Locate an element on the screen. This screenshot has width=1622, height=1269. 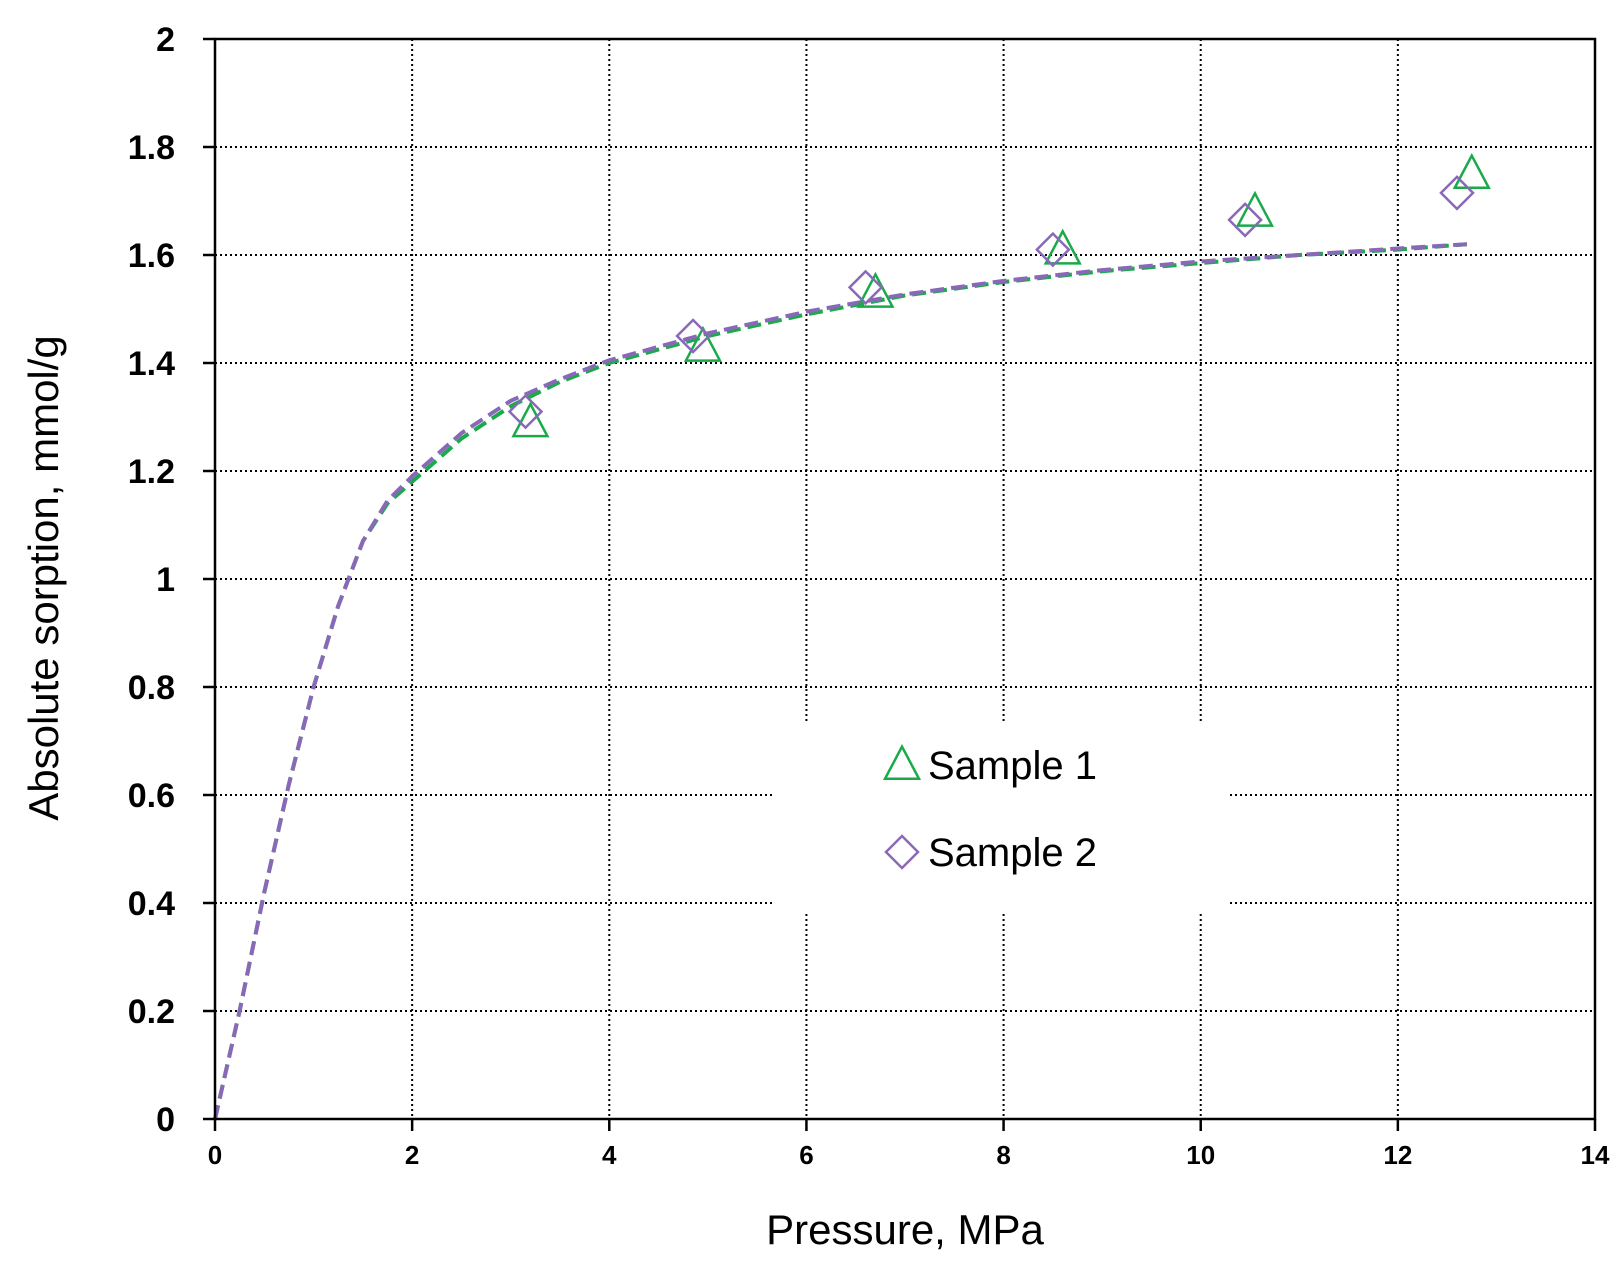
y-tick-labels: 0 0.2 0.4 0.6 0.8 1 1.2 1.4 1.6 1.8 2 is located at coordinates (151, 580).